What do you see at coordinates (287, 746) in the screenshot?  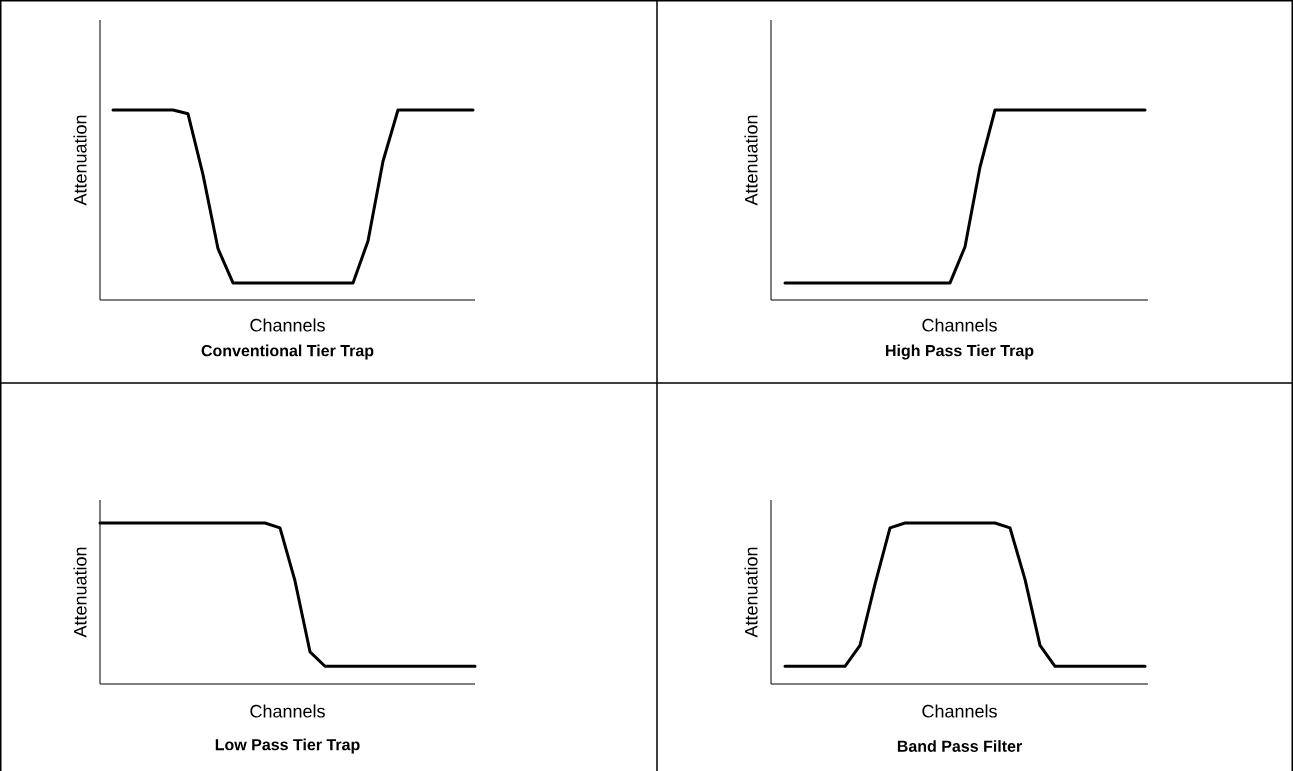 I see `text: Low Pass Tier Trap` at bounding box center [287, 746].